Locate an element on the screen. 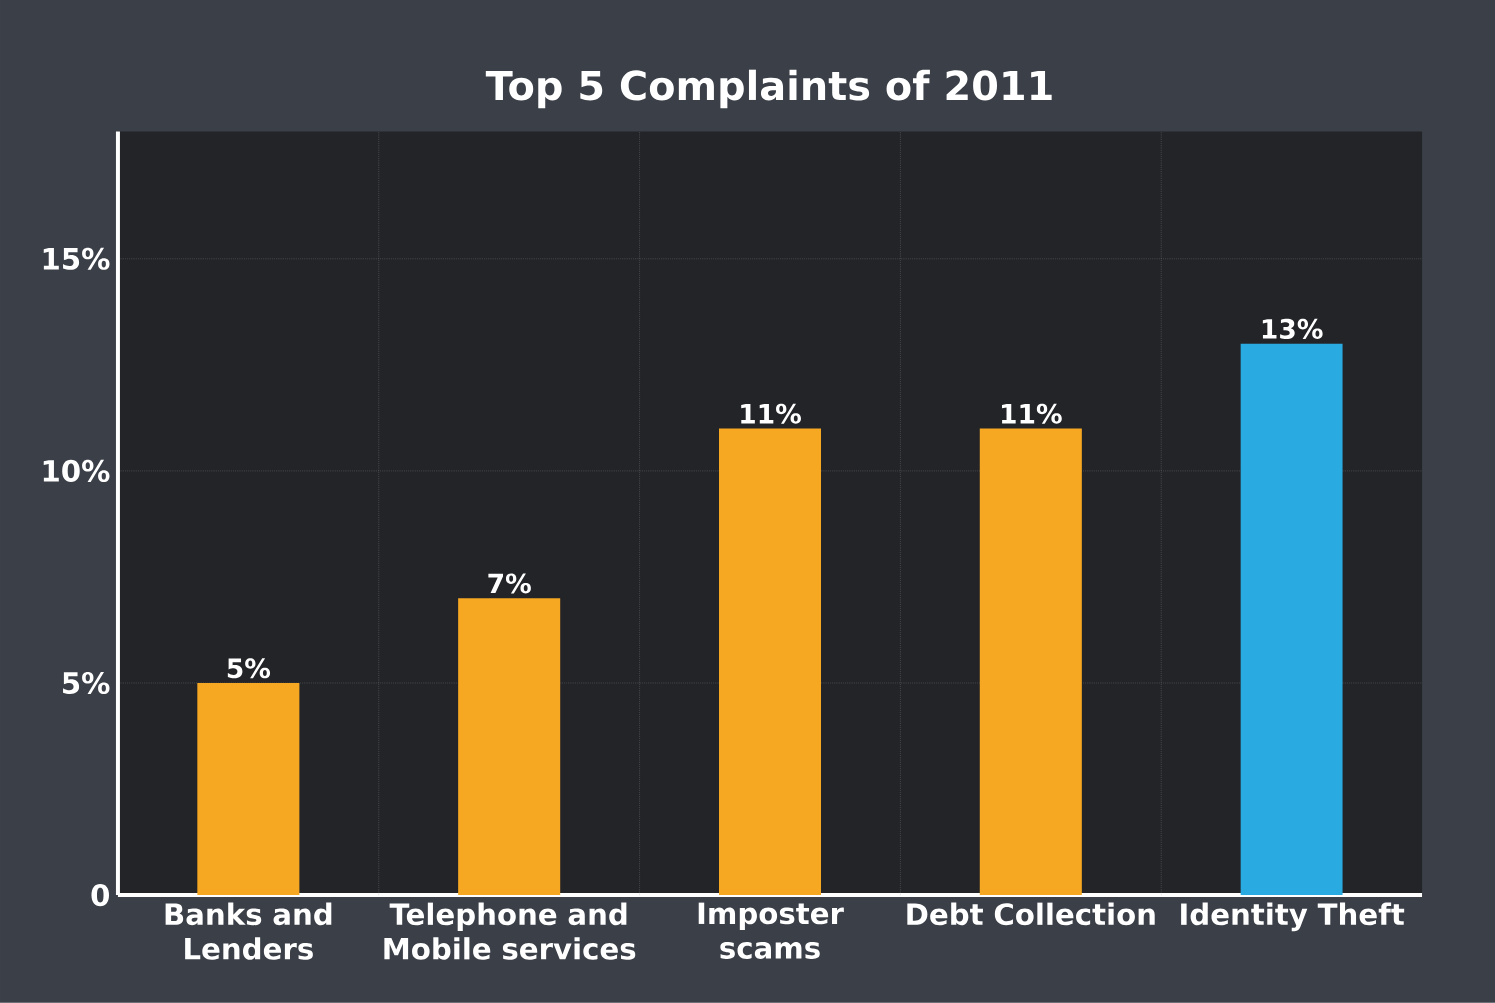 The width and height of the screenshot is (1495, 1003). data-label: 5% is located at coordinates (249, 668).